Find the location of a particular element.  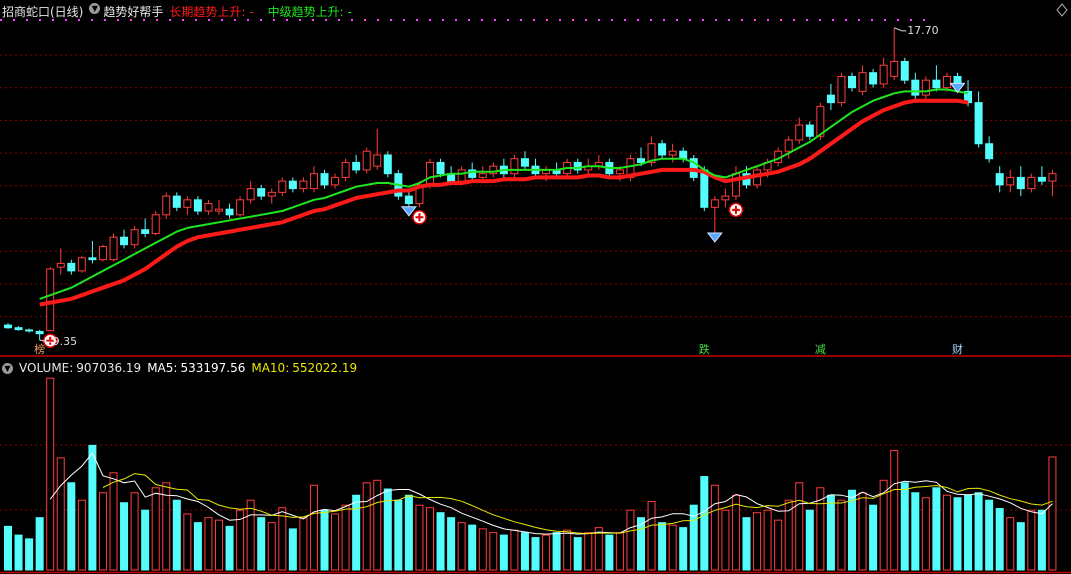

ma-name: MA10: is located at coordinates (270, 368).